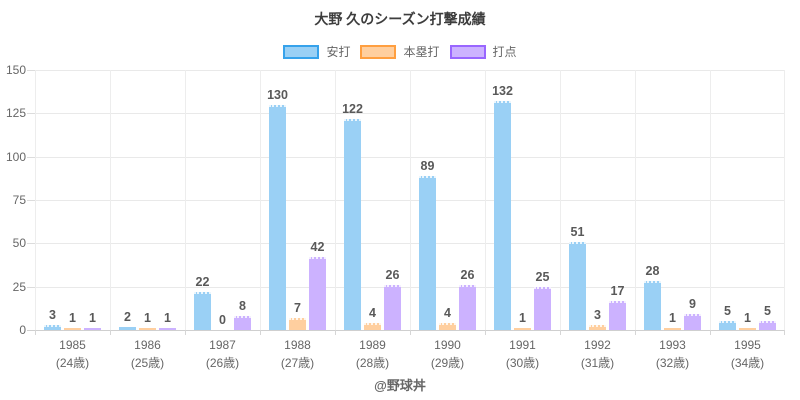  What do you see at coordinates (652, 271) in the screenshot?
I see `bar-value-label: 28` at bounding box center [652, 271].